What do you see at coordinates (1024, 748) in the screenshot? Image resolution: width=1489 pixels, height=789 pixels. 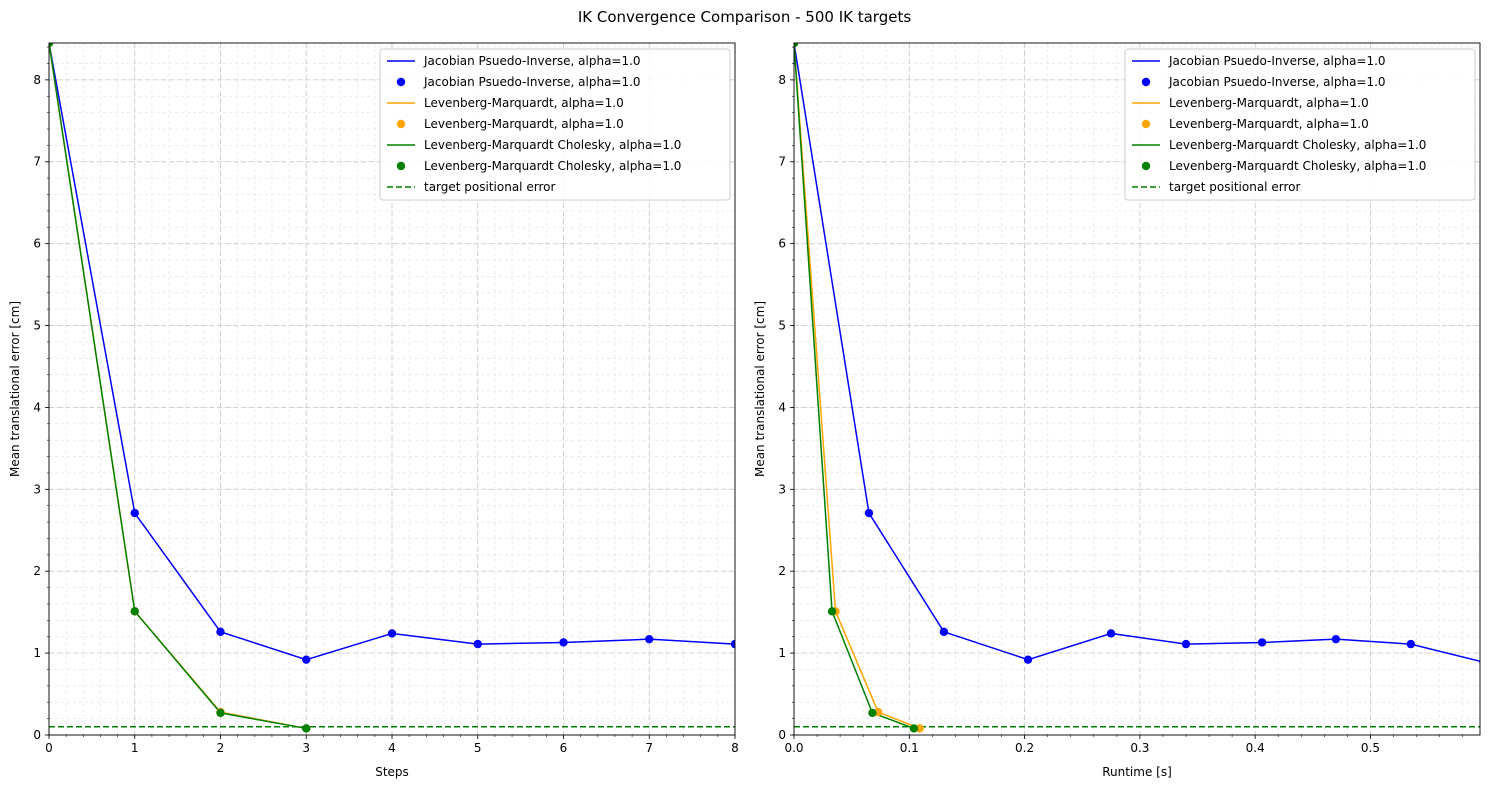 I see `x-tick-label: 0.2` at bounding box center [1024, 748].